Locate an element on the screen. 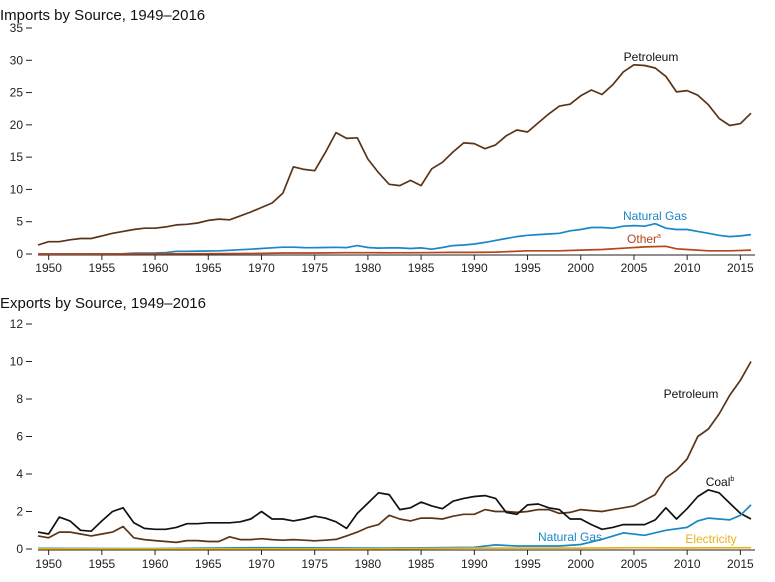 The image size is (775, 582). x-tick-label-imports: 2010 is located at coordinates (687, 268).